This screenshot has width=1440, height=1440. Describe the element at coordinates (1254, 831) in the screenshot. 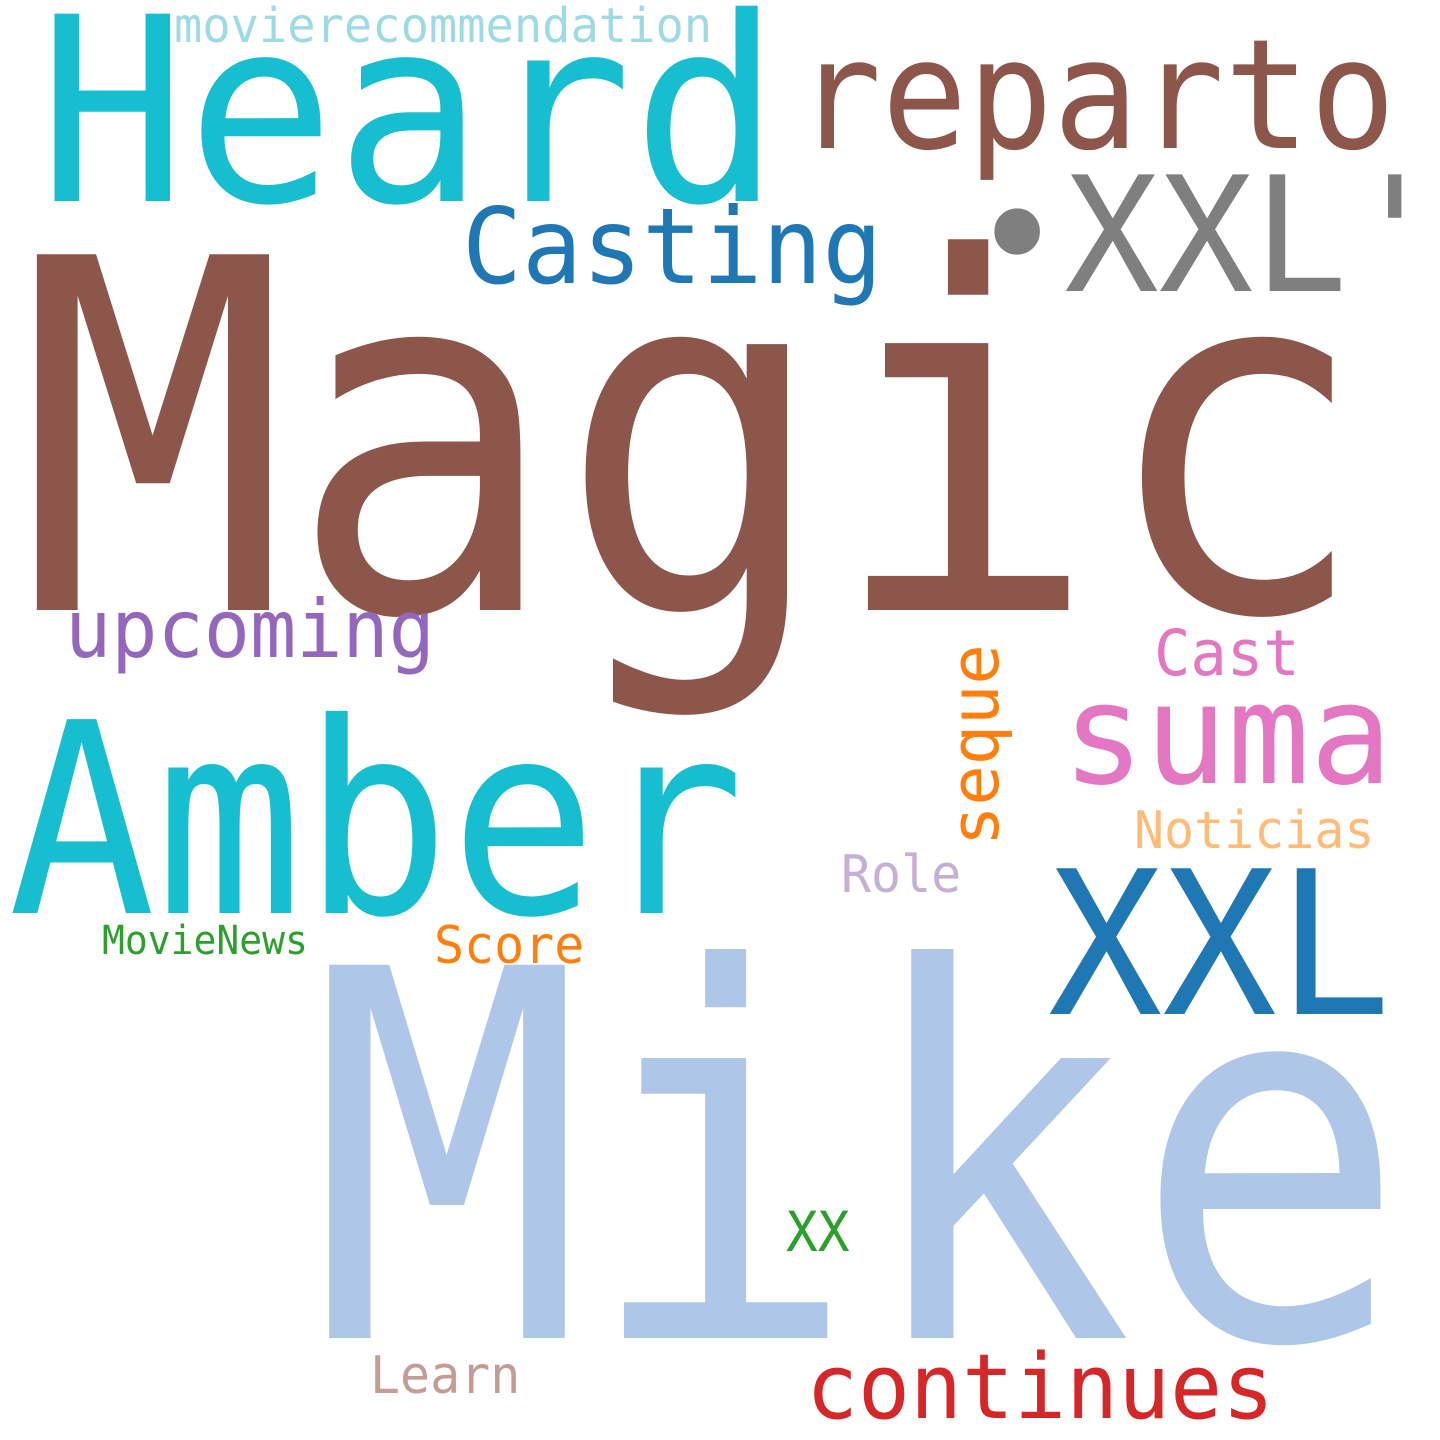

I see `word-noticias: Noticias` at that location.